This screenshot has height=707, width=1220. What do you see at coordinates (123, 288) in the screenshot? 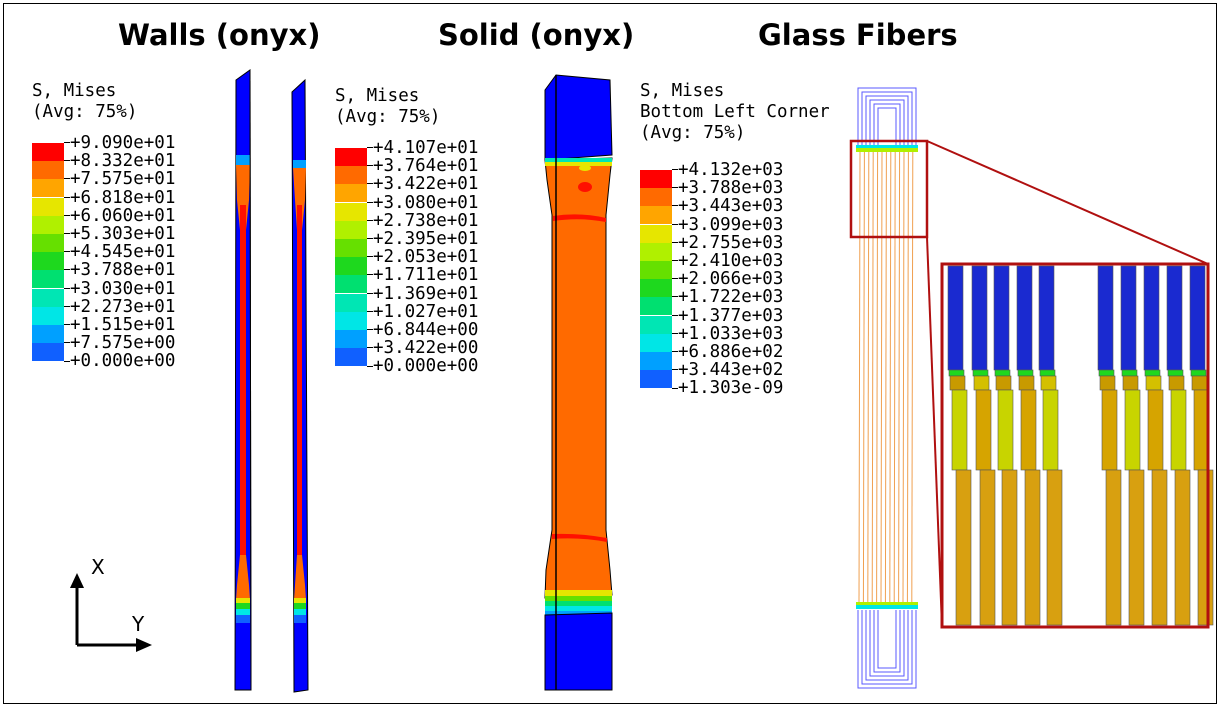
I see `legend-value: +3.030e+01` at bounding box center [123, 288].